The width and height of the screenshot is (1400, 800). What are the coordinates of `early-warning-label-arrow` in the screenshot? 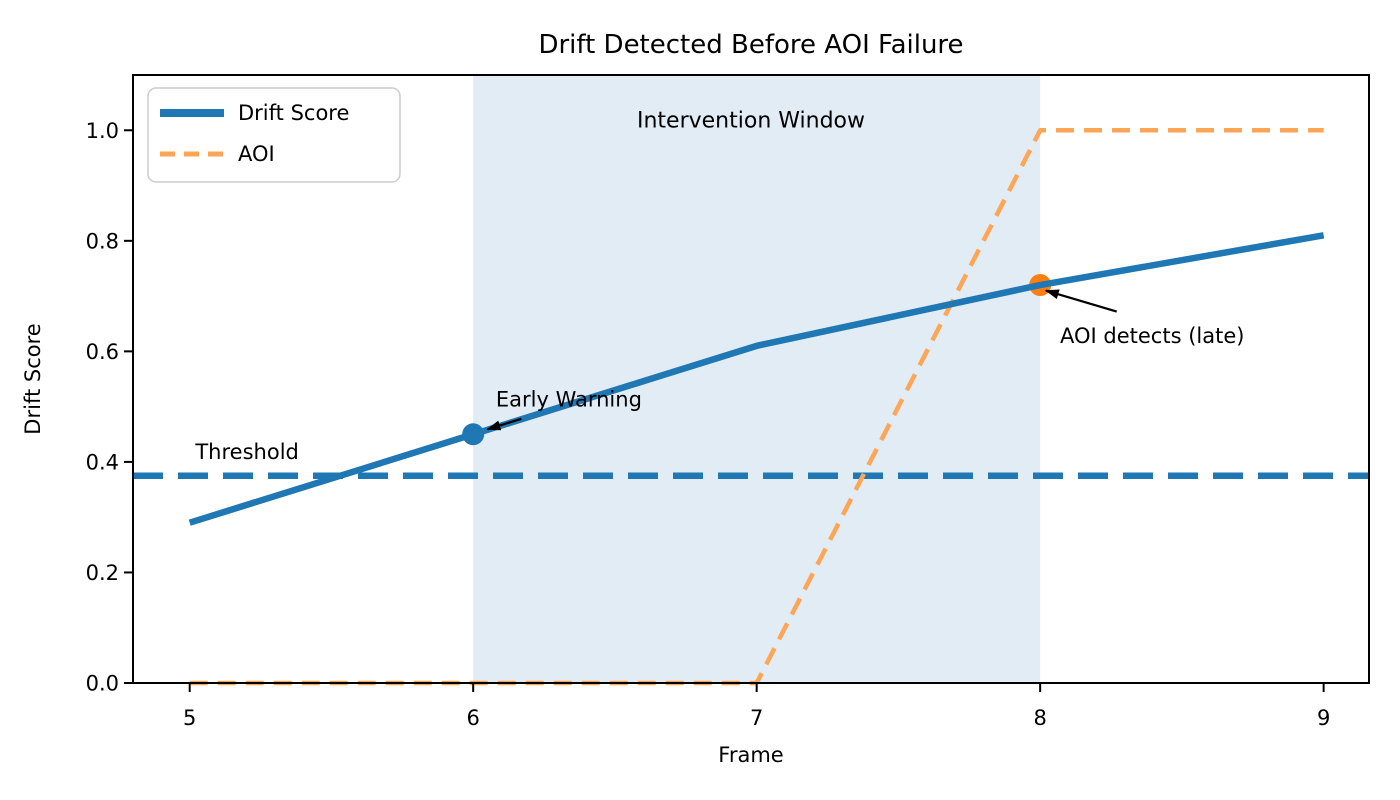 It's located at (504, 424).